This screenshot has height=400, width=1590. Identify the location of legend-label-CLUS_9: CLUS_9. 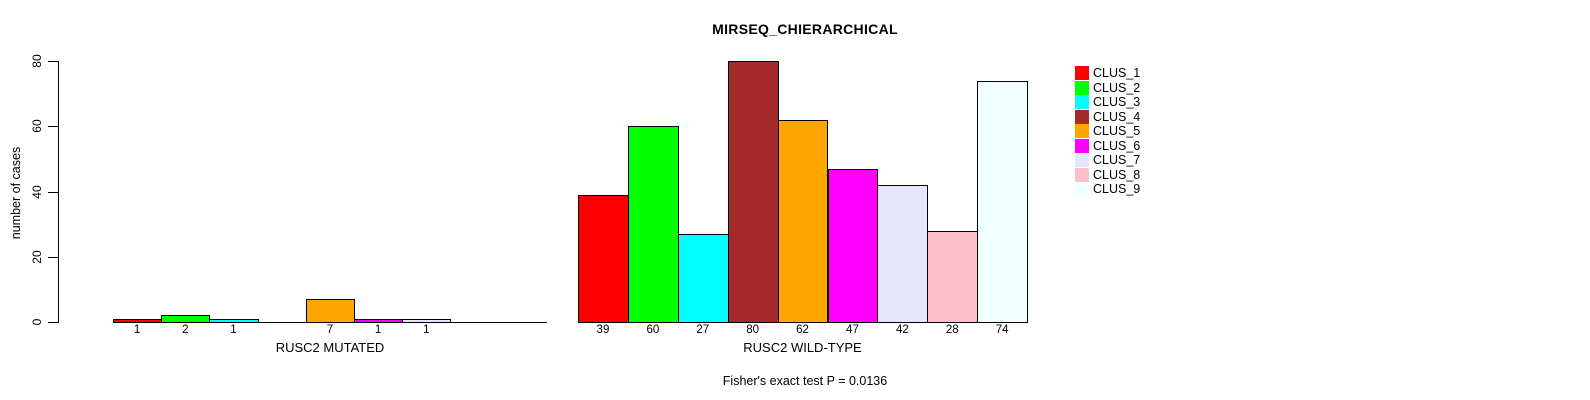
(1117, 189).